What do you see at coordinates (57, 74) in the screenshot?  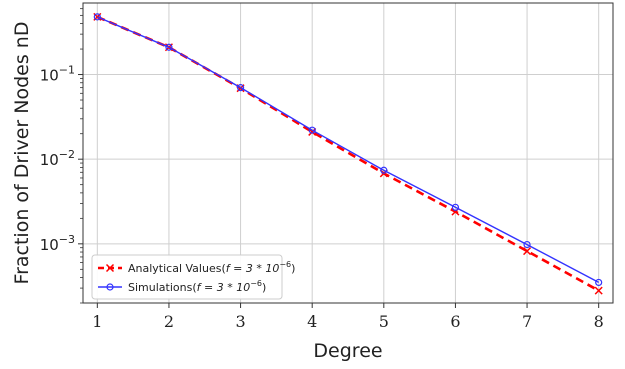 I see `y-tick-label: 10⁻¹` at bounding box center [57, 74].